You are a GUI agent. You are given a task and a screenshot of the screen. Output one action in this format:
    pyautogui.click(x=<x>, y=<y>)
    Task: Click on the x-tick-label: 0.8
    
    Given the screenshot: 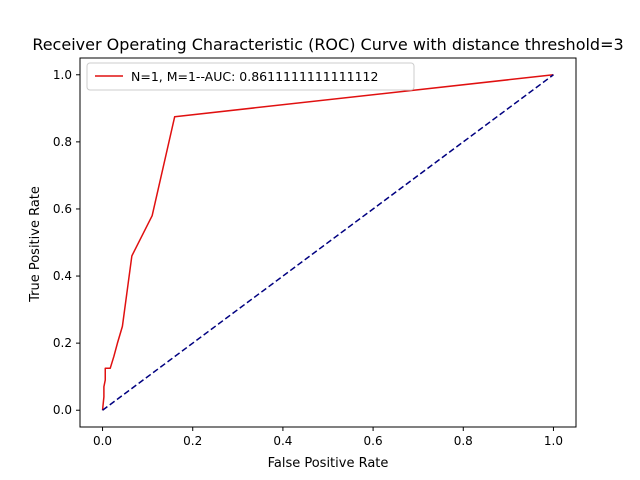 What is the action you would take?
    pyautogui.click(x=463, y=441)
    